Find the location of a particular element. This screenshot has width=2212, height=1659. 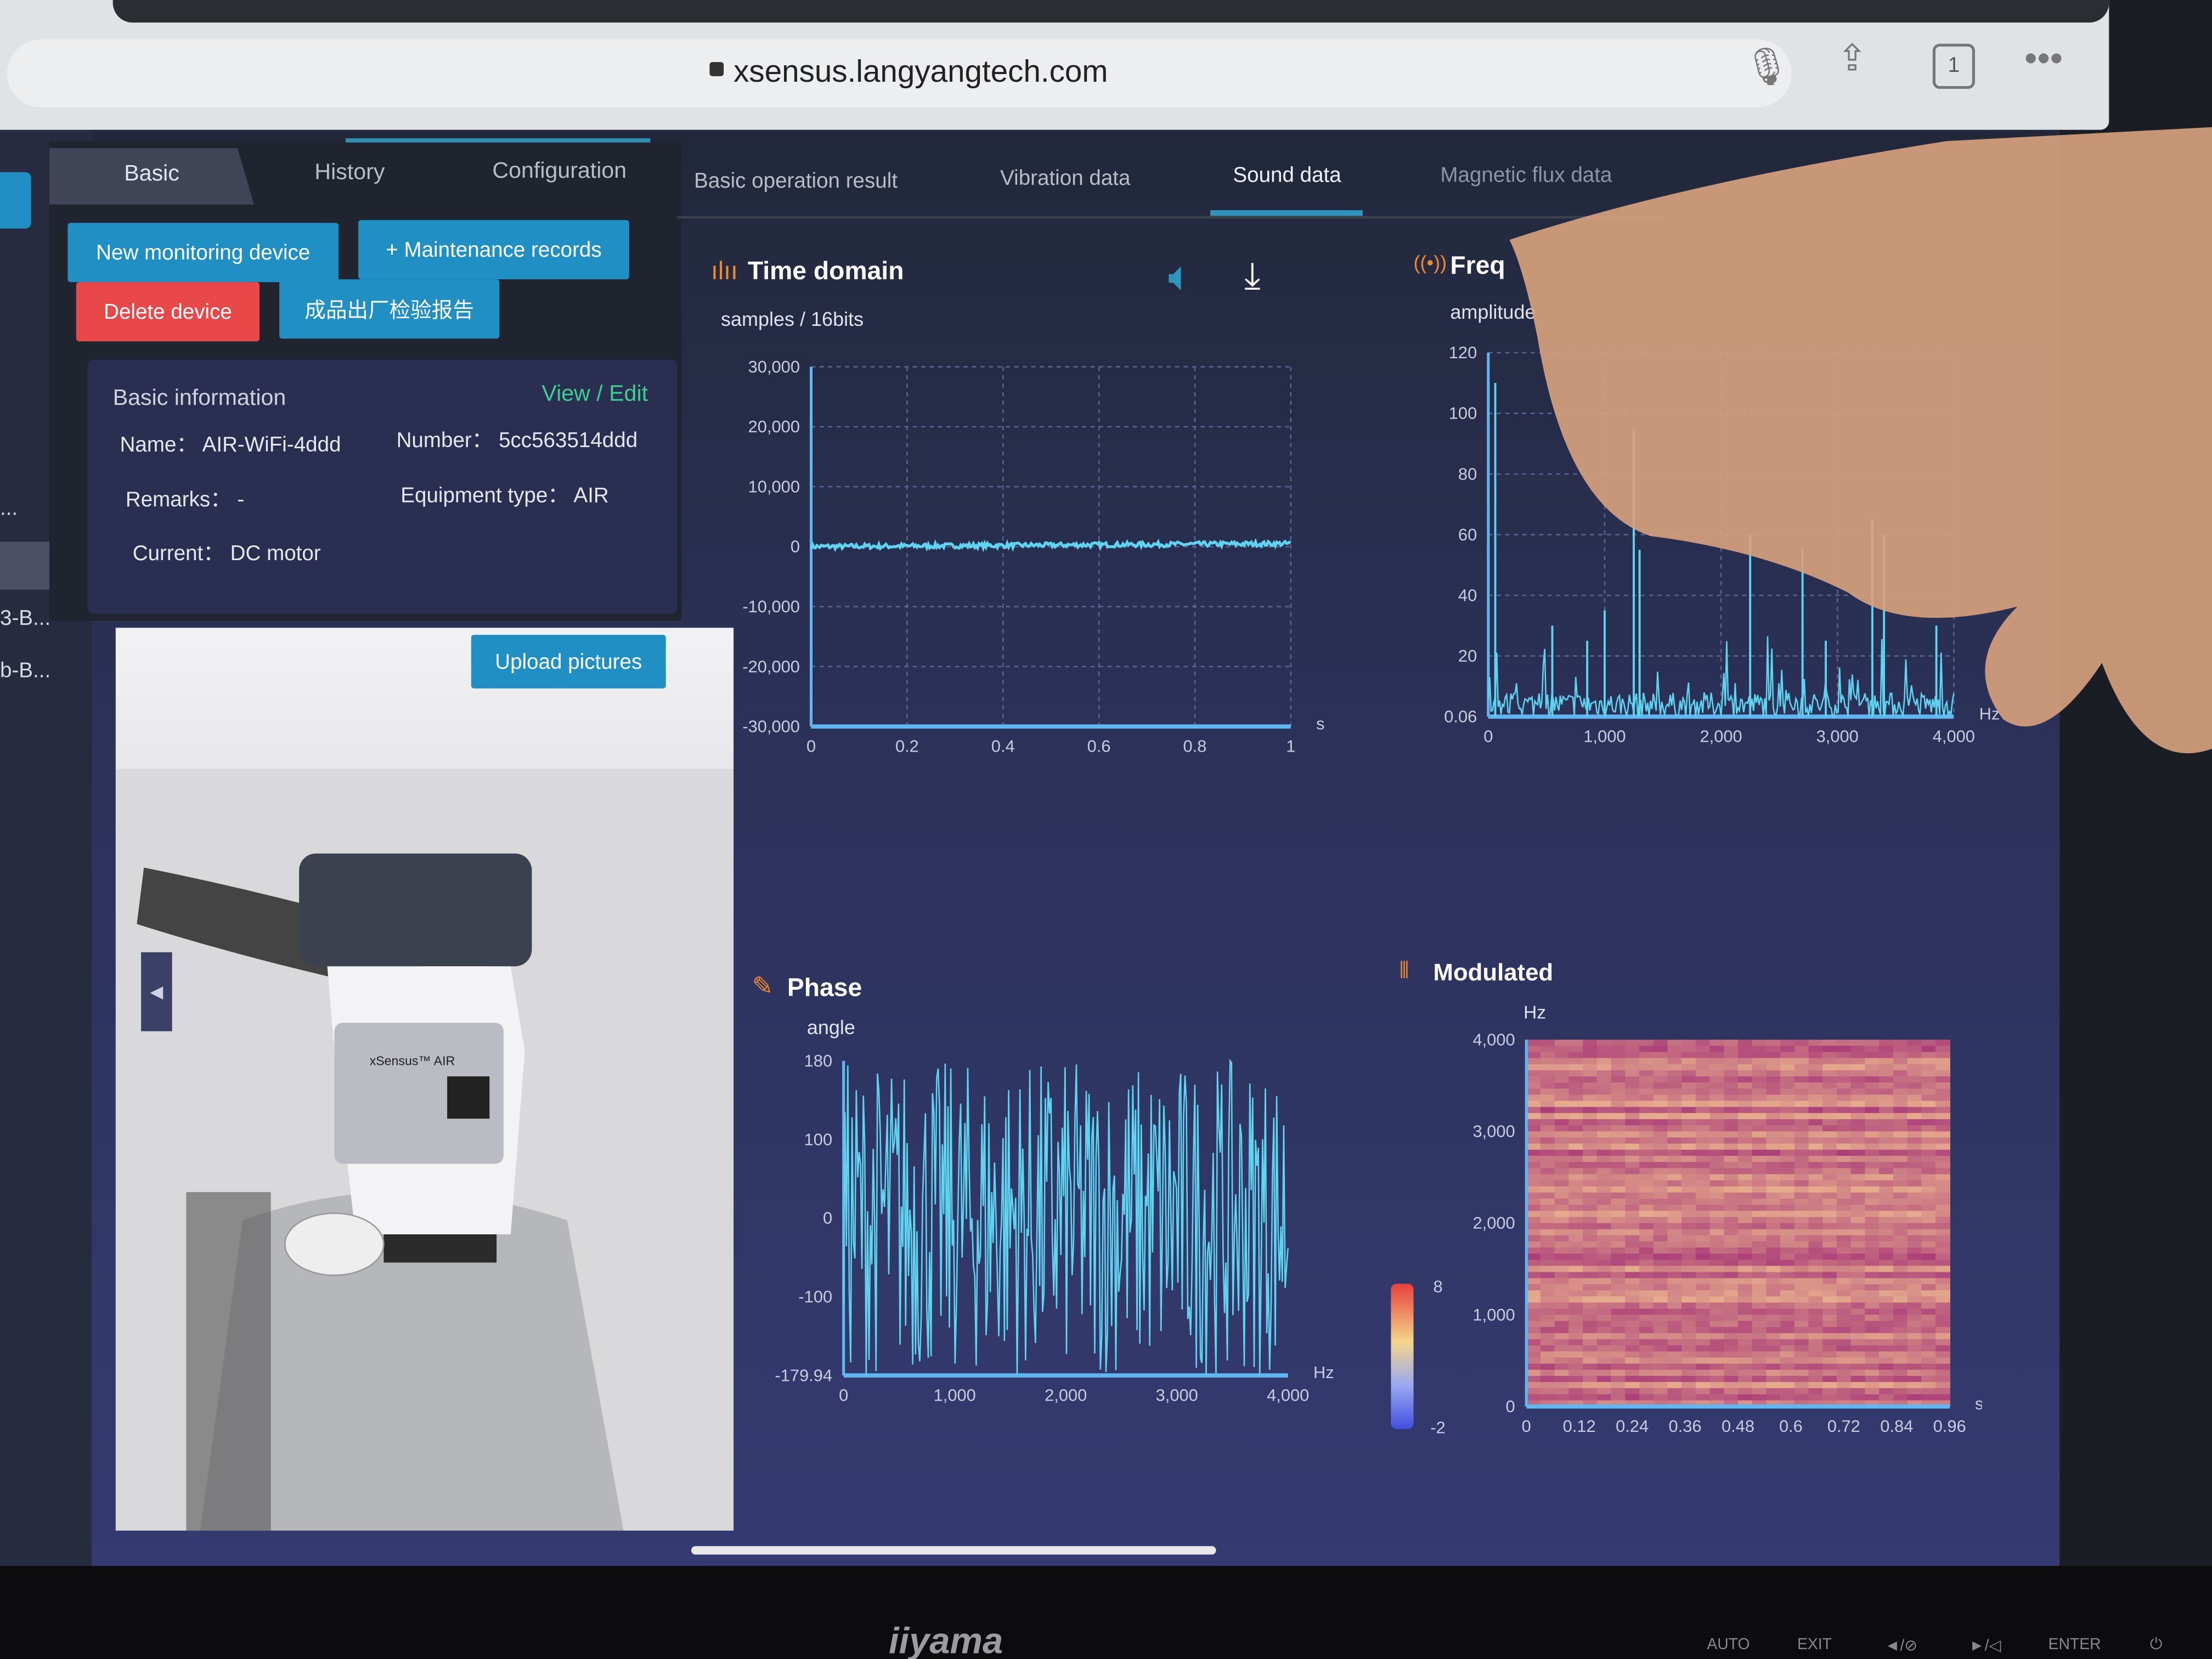

monitor-right-button: ►/◁ is located at coordinates (1985, 1647).